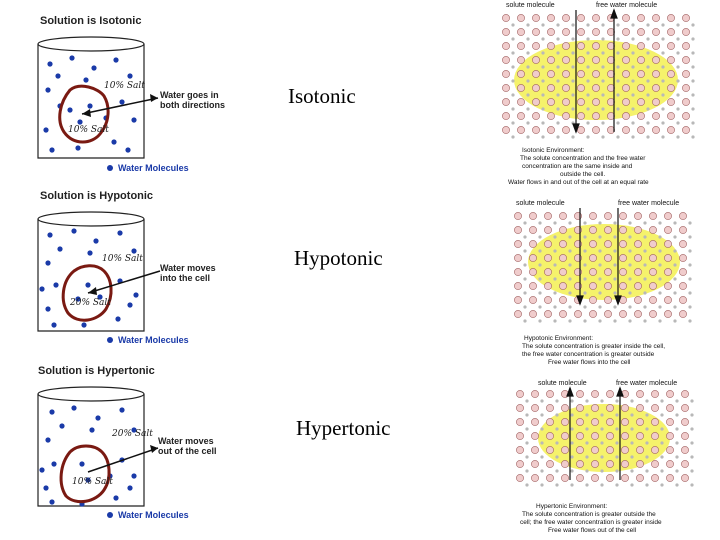  What do you see at coordinates (553, 150) in the screenshot?
I see `caption-line: Isotonic Environment:` at bounding box center [553, 150].